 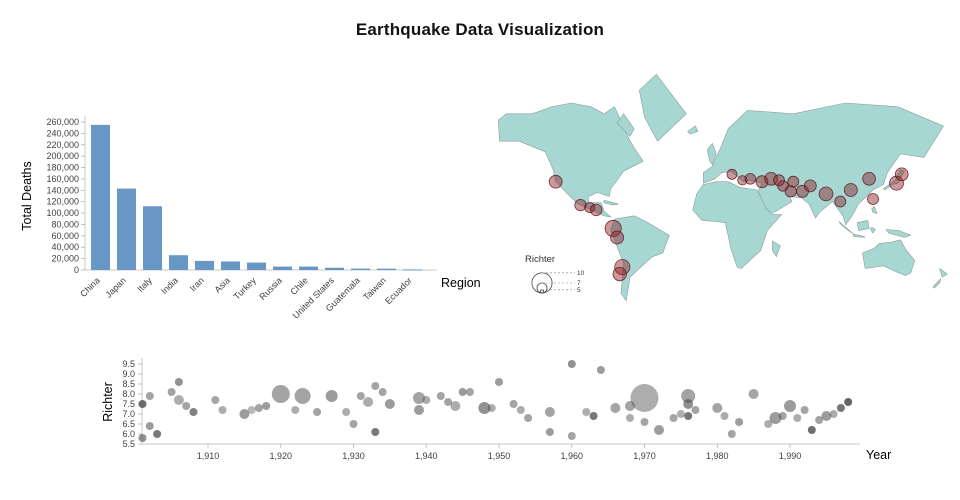 I want to click on bar-x-tick-label: Ecuador, so click(x=398, y=290).